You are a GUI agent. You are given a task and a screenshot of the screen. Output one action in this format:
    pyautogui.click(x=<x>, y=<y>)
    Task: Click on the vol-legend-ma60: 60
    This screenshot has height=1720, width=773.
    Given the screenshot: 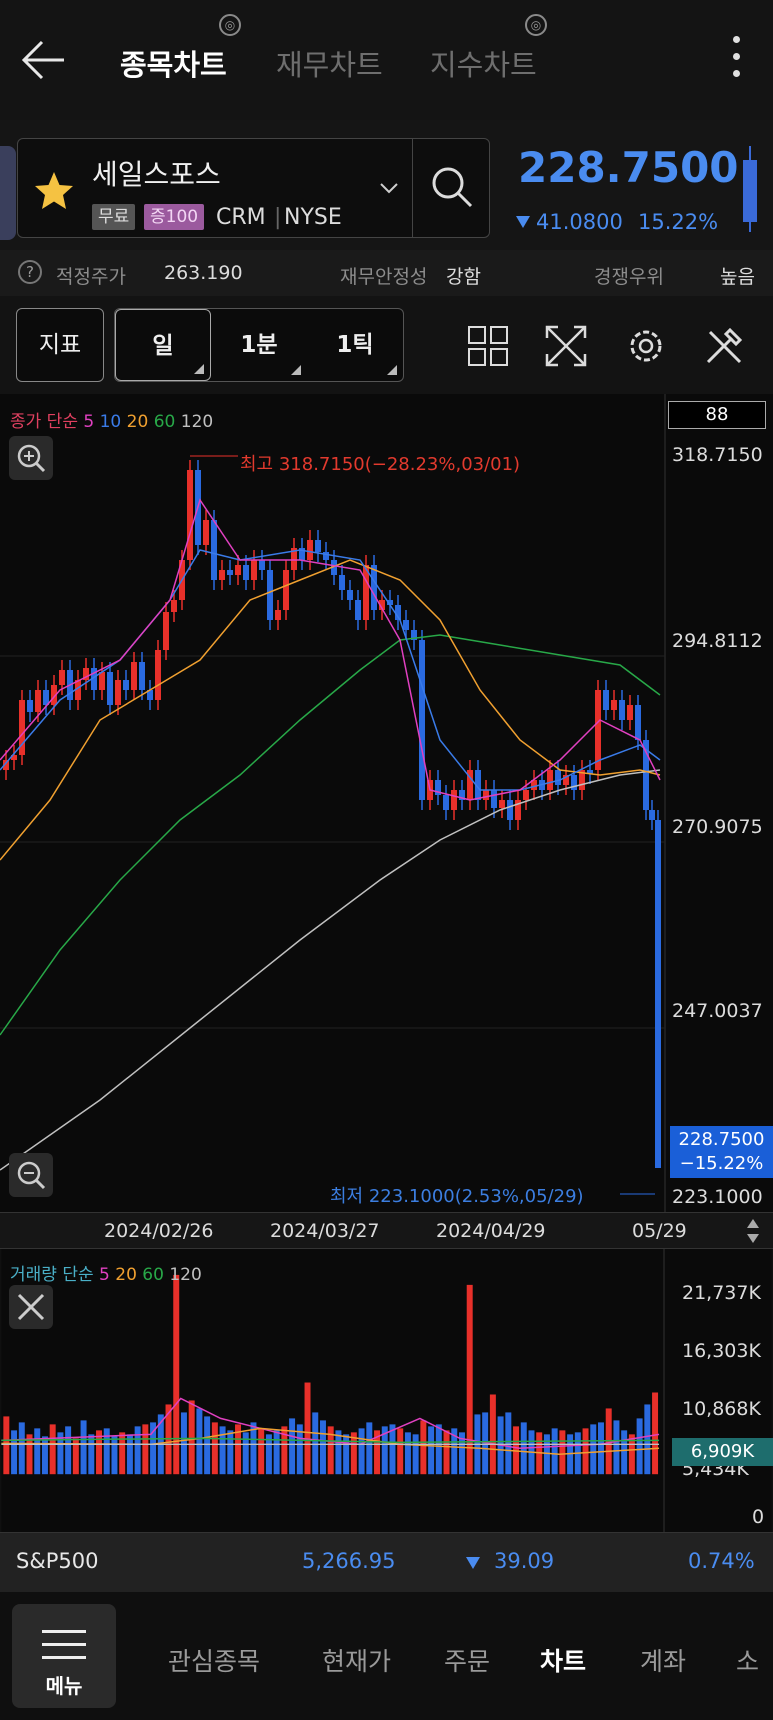 What is the action you would take?
    pyautogui.click(x=153, y=1275)
    